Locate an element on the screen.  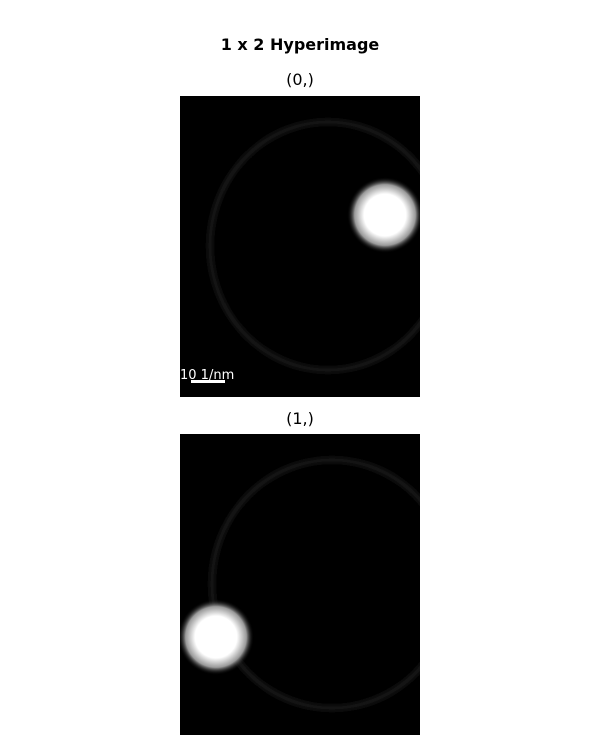
panel-0-bright-spot is located at coordinates (383, 215).